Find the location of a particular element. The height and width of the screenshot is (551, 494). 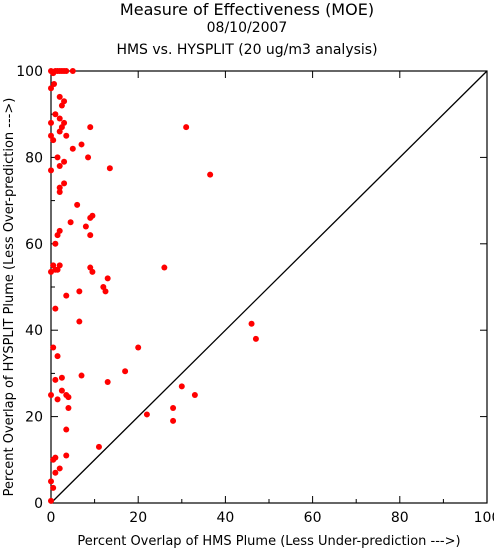

chart-subtitle: HMS vs. HYSPLIT (20 ug/m3 analysis) is located at coordinates (247, 50).